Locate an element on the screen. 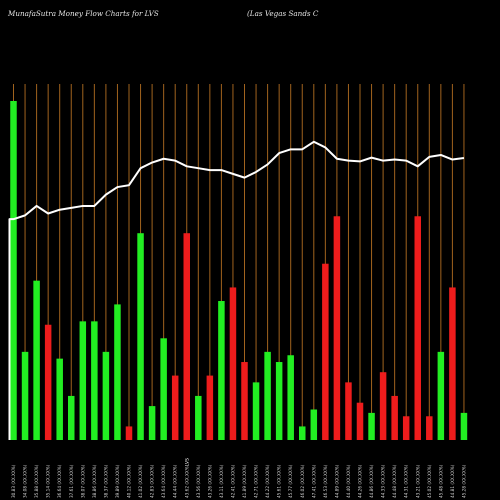 The image size is (500, 500). x-tick-label: 39.89 (XX.XX%) is located at coordinates (117, 481).